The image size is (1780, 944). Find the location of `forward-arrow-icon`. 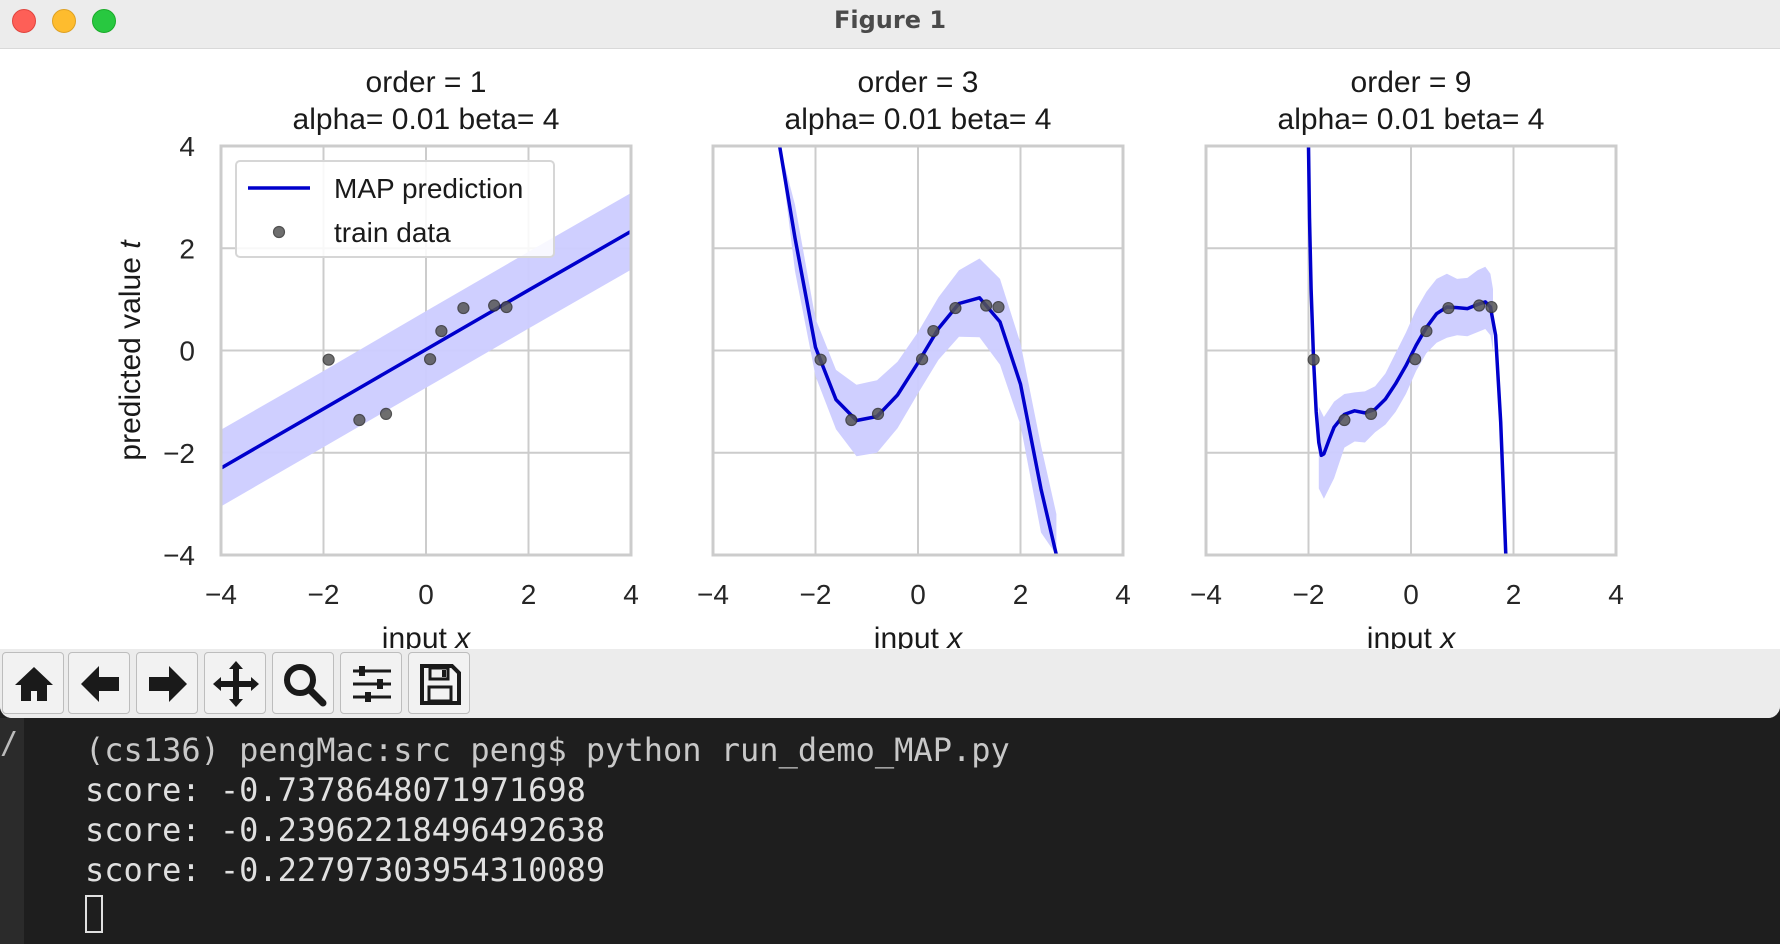

forward-arrow-icon is located at coordinates (168, 684).